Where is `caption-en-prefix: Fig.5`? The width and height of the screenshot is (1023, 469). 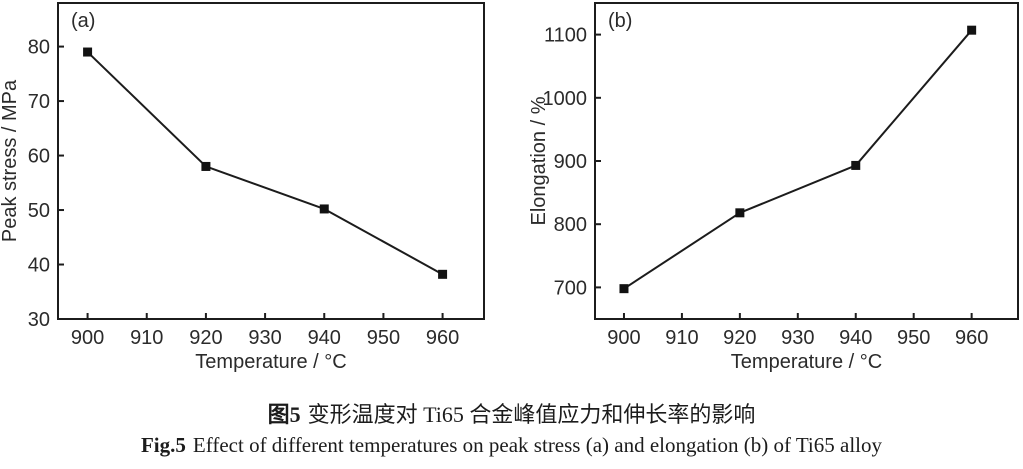
caption-en-prefix: Fig.5 is located at coordinates (163, 445).